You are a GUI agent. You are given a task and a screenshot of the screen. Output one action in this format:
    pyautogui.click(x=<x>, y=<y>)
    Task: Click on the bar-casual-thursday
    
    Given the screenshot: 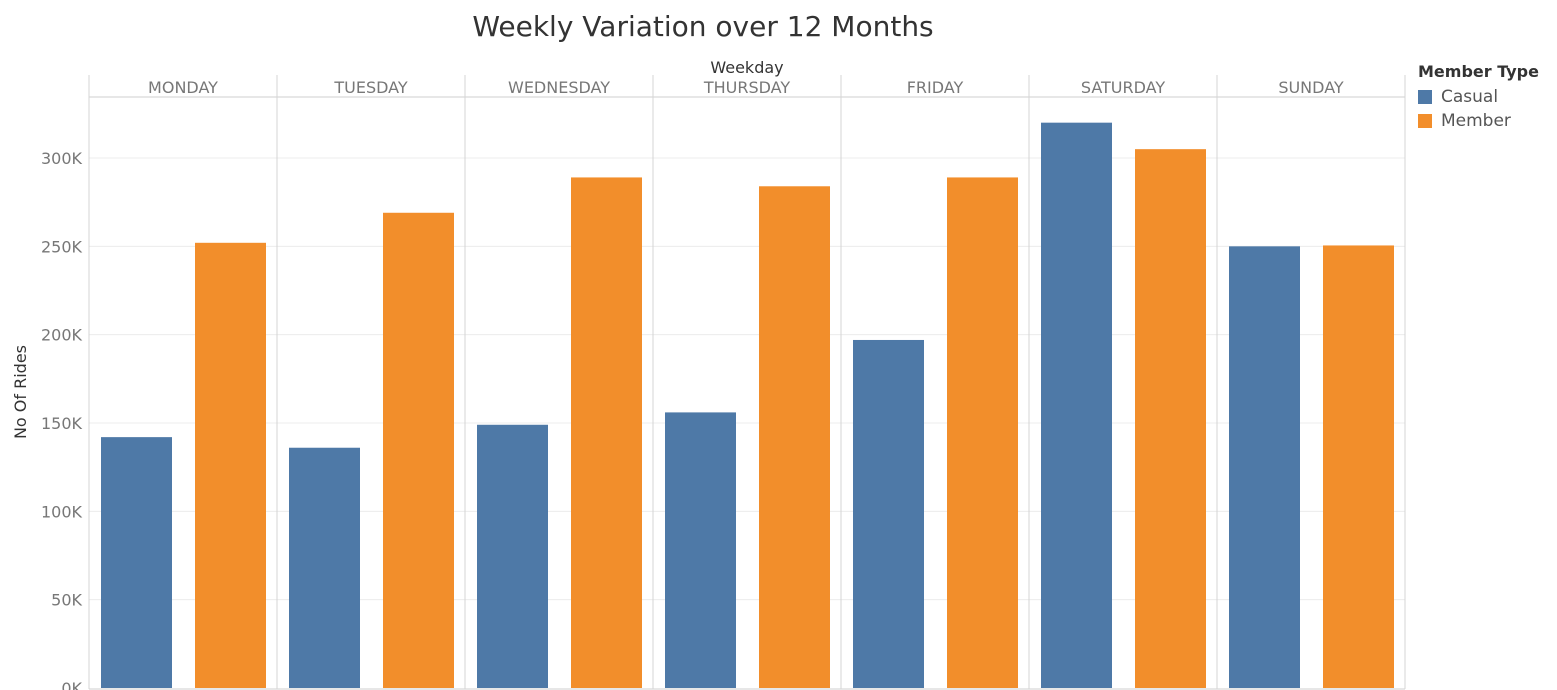 What is the action you would take?
    pyautogui.click(x=700, y=550)
    